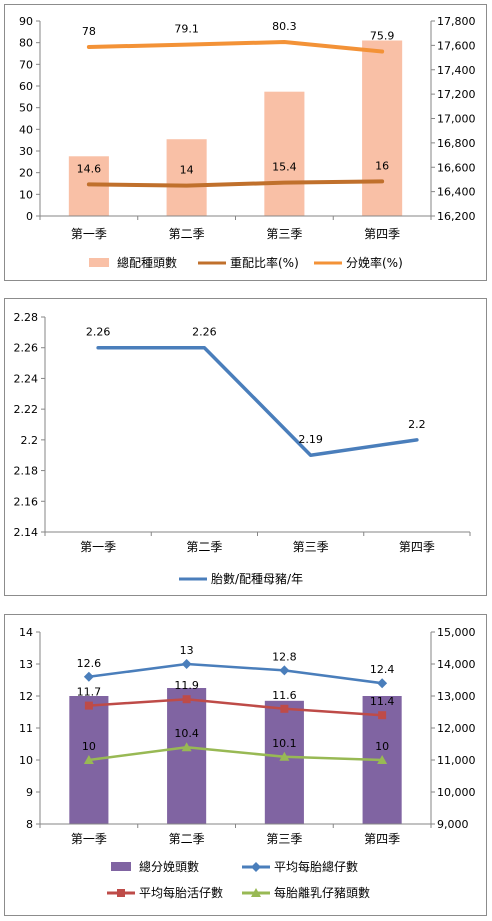 The height and width of the screenshot is (921, 492). I want to click on y2-tick-label: 12,000, so click(456, 728).